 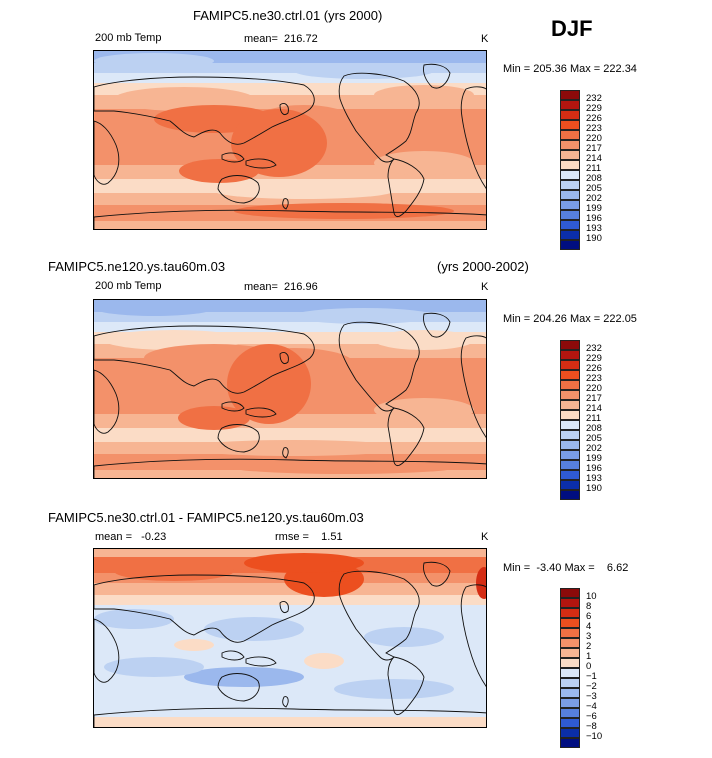 I want to click on colorbar-label: 193, so click(x=594, y=228).